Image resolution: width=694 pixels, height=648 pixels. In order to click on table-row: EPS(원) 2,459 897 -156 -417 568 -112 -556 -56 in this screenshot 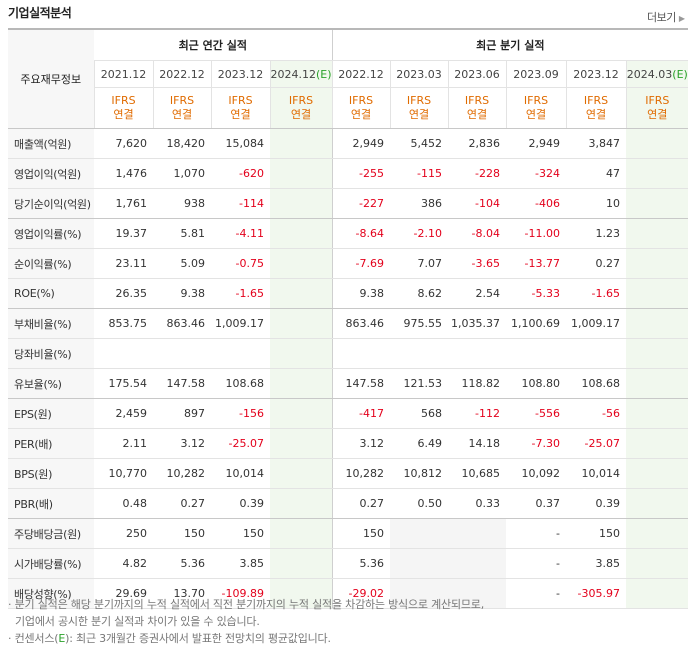, I will do `click(348, 413)`.